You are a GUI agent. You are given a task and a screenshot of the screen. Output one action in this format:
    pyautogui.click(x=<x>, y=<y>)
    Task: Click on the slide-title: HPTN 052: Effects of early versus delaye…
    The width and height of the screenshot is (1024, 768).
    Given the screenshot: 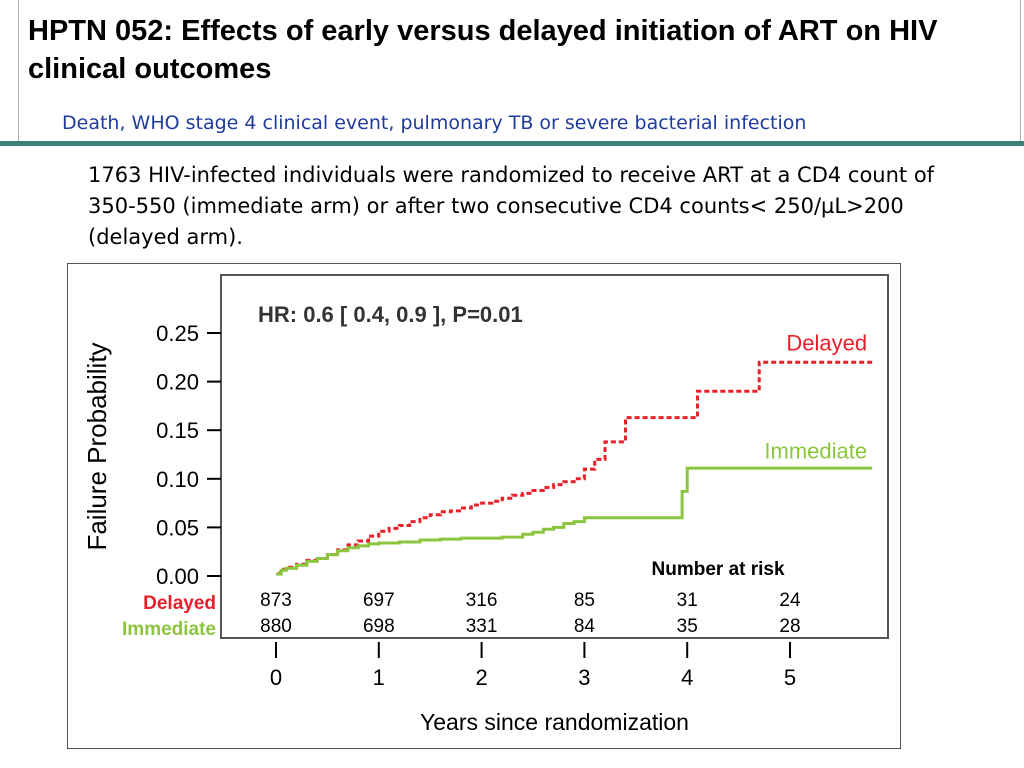 What is the action you would take?
    pyautogui.click(x=483, y=50)
    